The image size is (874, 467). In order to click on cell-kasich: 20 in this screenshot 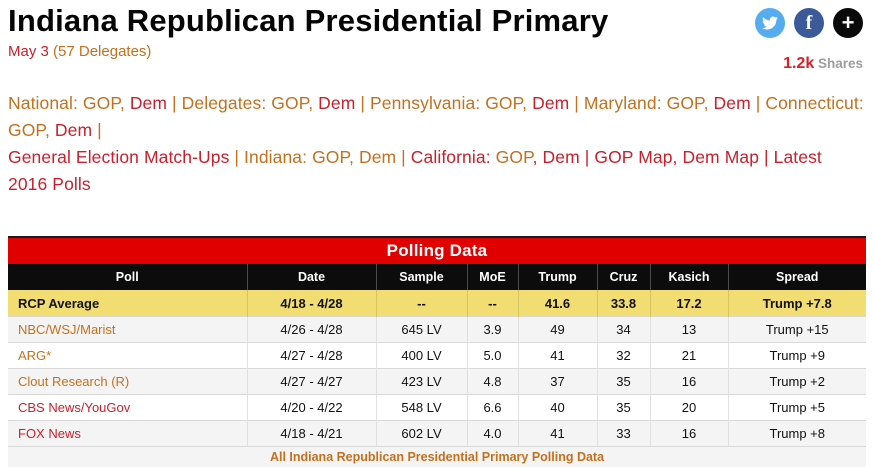, I will do `click(688, 407)`.